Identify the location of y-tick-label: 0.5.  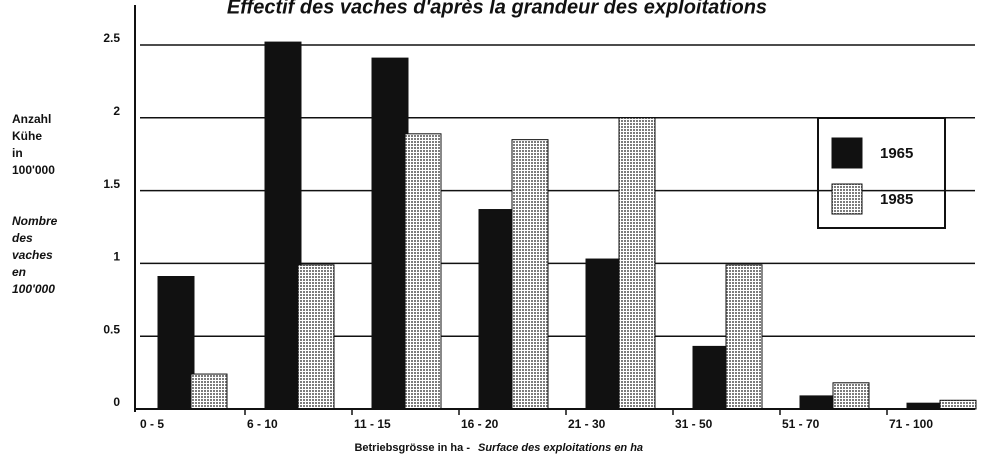
(111, 329).